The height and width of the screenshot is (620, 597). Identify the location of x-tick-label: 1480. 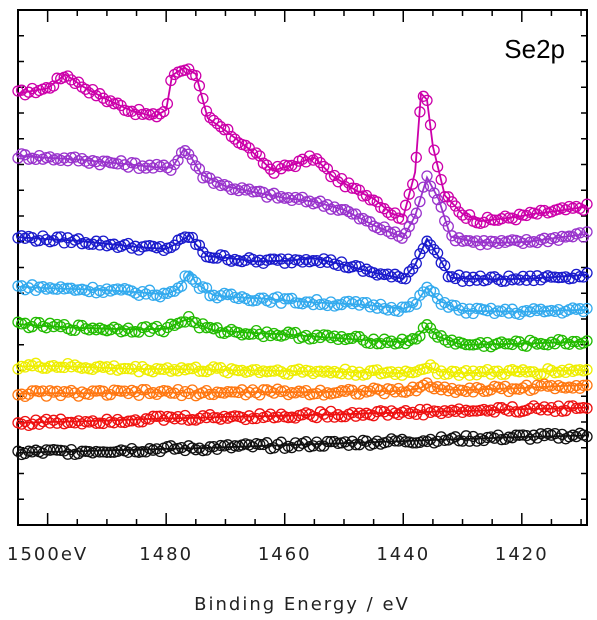
(166, 554).